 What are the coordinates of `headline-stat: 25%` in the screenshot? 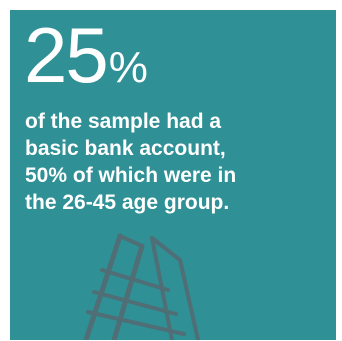 It's located at (86, 55).